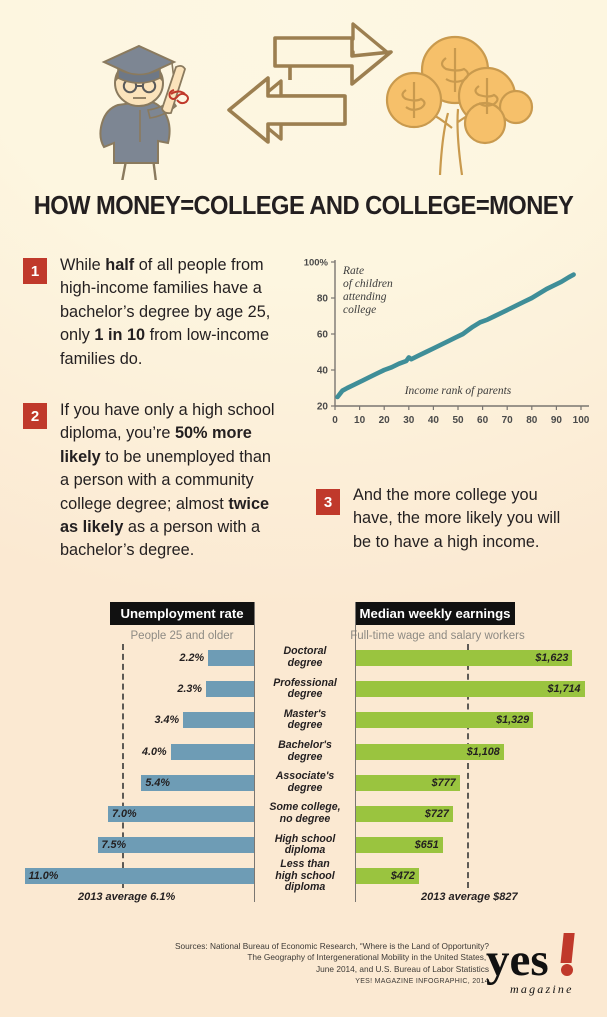 The image size is (607, 1017). What do you see at coordinates (305, 813) in the screenshot?
I see `bar-category-label: Some college, no degree` at bounding box center [305, 813].